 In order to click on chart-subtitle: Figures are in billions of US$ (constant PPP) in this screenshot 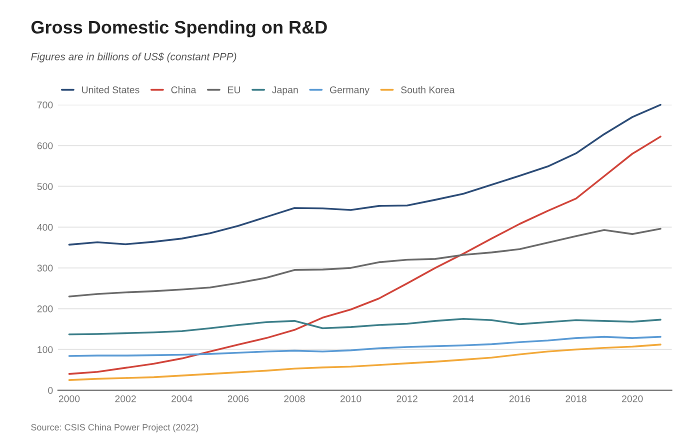, I will do `click(133, 57)`.